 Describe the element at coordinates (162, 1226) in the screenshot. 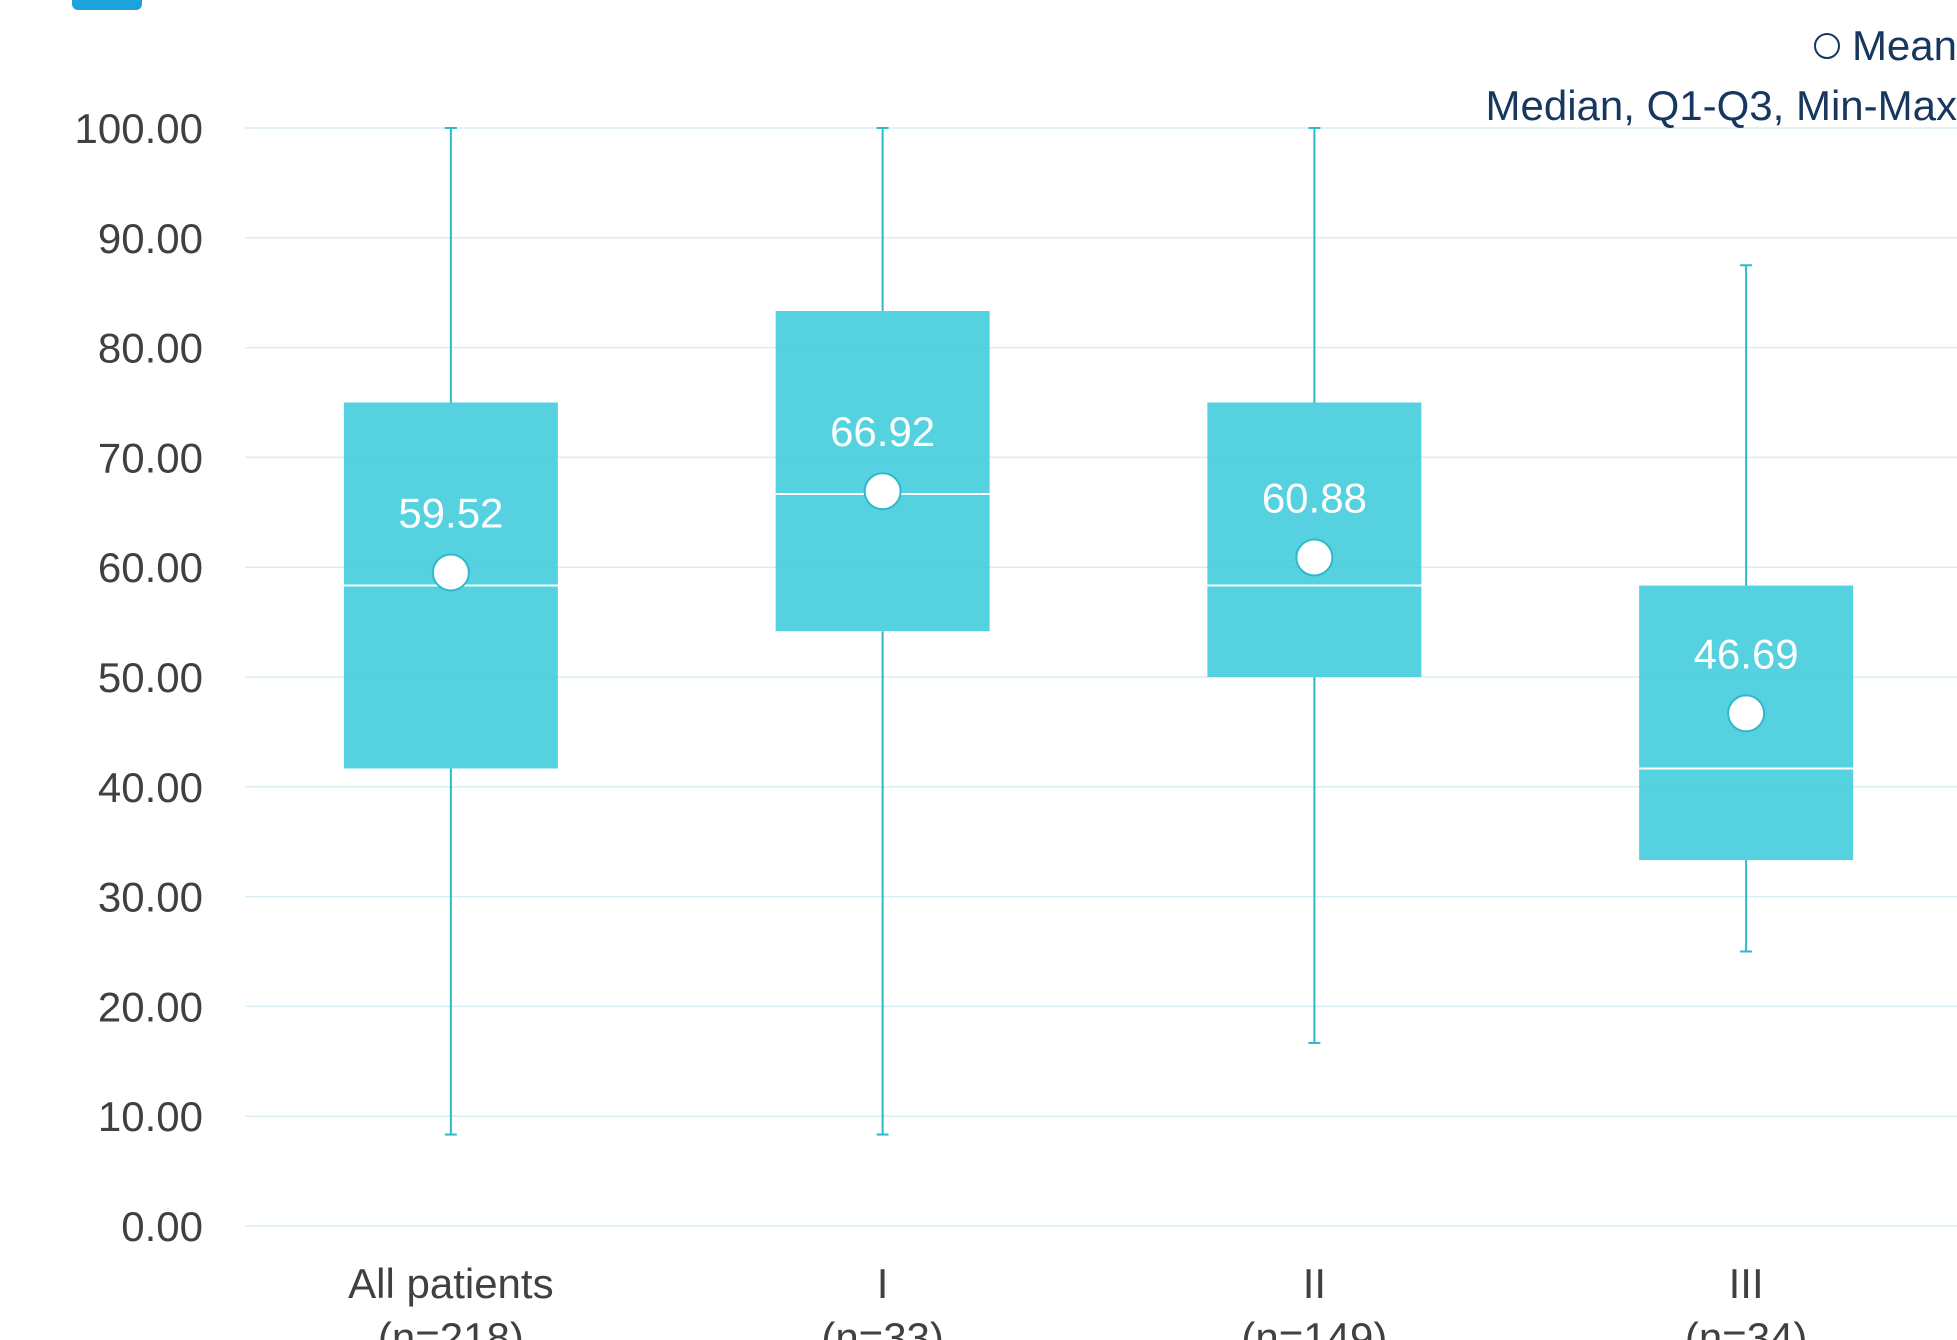

I see `y-tick-label: 0.00` at that location.